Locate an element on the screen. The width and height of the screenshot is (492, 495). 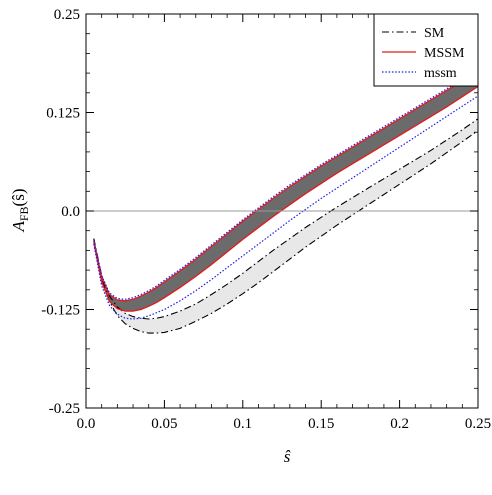
x-tick-label: 0.0 is located at coordinates (86, 424).